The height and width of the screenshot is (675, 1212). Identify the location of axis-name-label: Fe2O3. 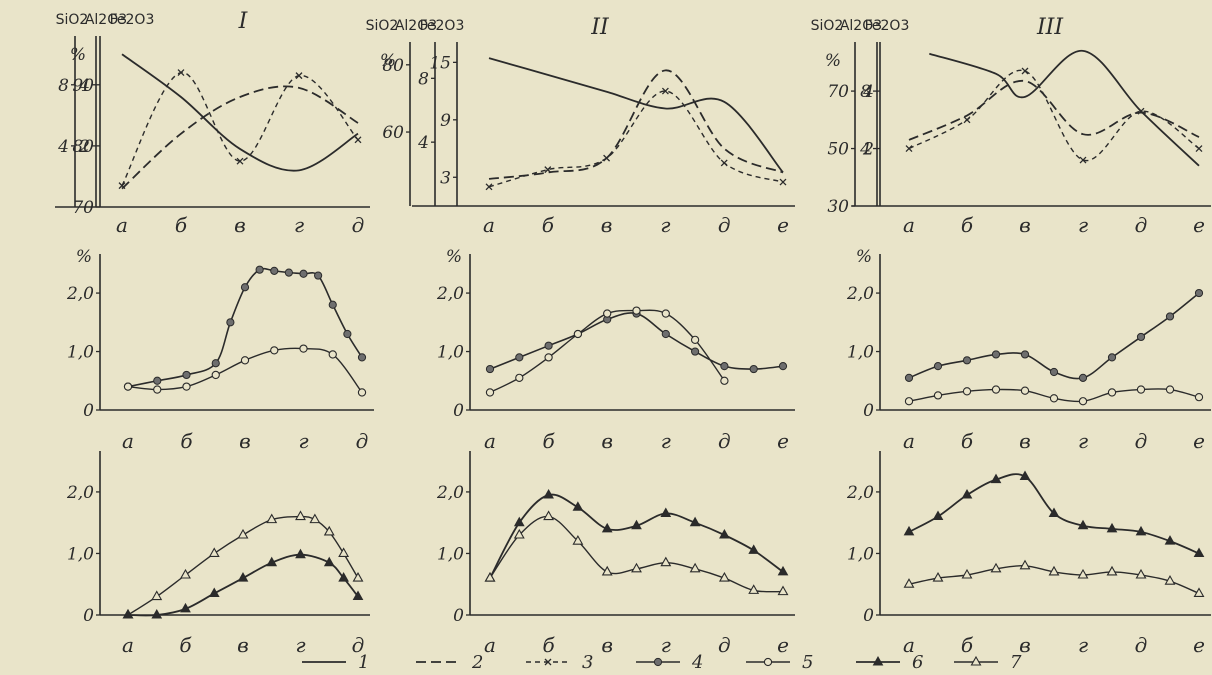
(887, 26).